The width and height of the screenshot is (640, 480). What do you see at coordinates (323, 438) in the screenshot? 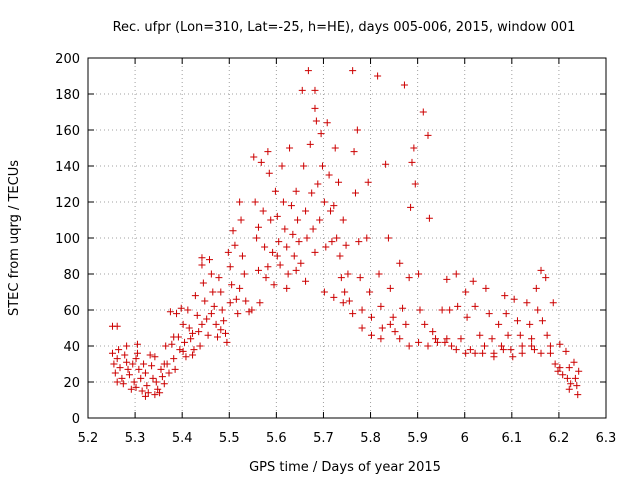
I see `x-tick-label: 5.7` at bounding box center [323, 438].